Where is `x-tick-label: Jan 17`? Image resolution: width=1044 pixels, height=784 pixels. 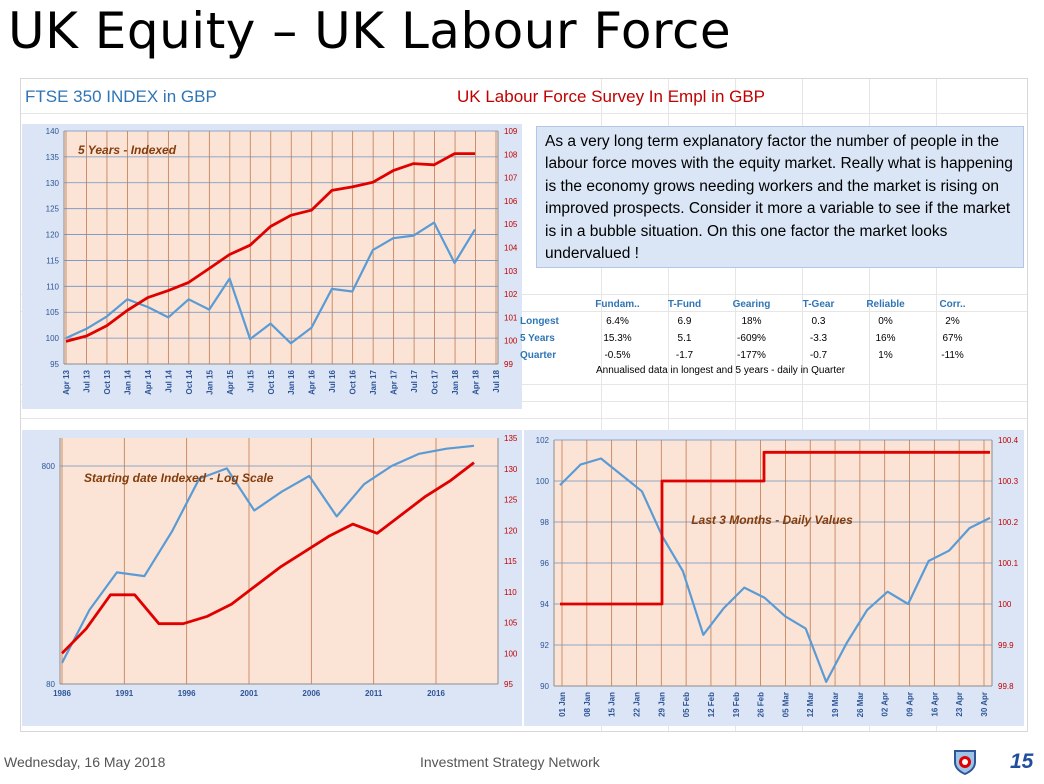 x-tick-label: Jan 17 is located at coordinates (373, 381).